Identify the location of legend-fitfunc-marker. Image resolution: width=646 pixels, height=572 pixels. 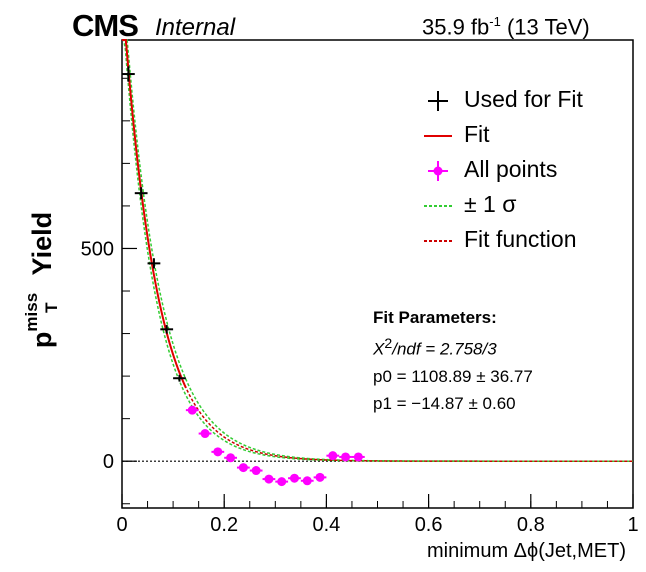
(438, 241).